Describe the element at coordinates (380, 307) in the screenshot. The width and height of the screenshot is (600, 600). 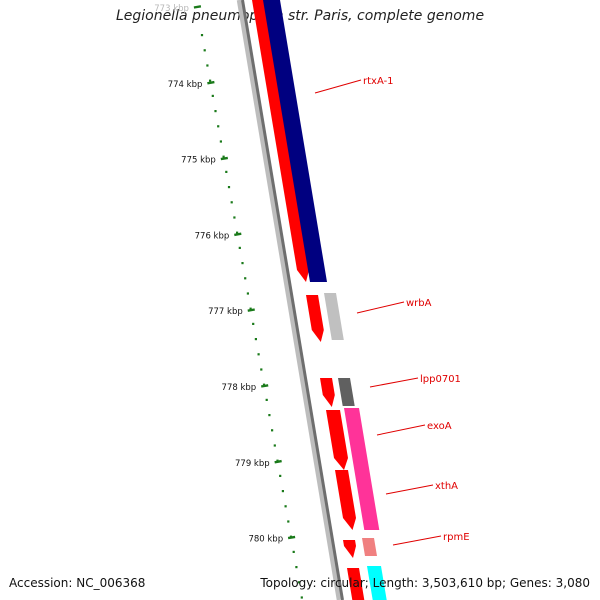
I see `leader-wrba` at that location.